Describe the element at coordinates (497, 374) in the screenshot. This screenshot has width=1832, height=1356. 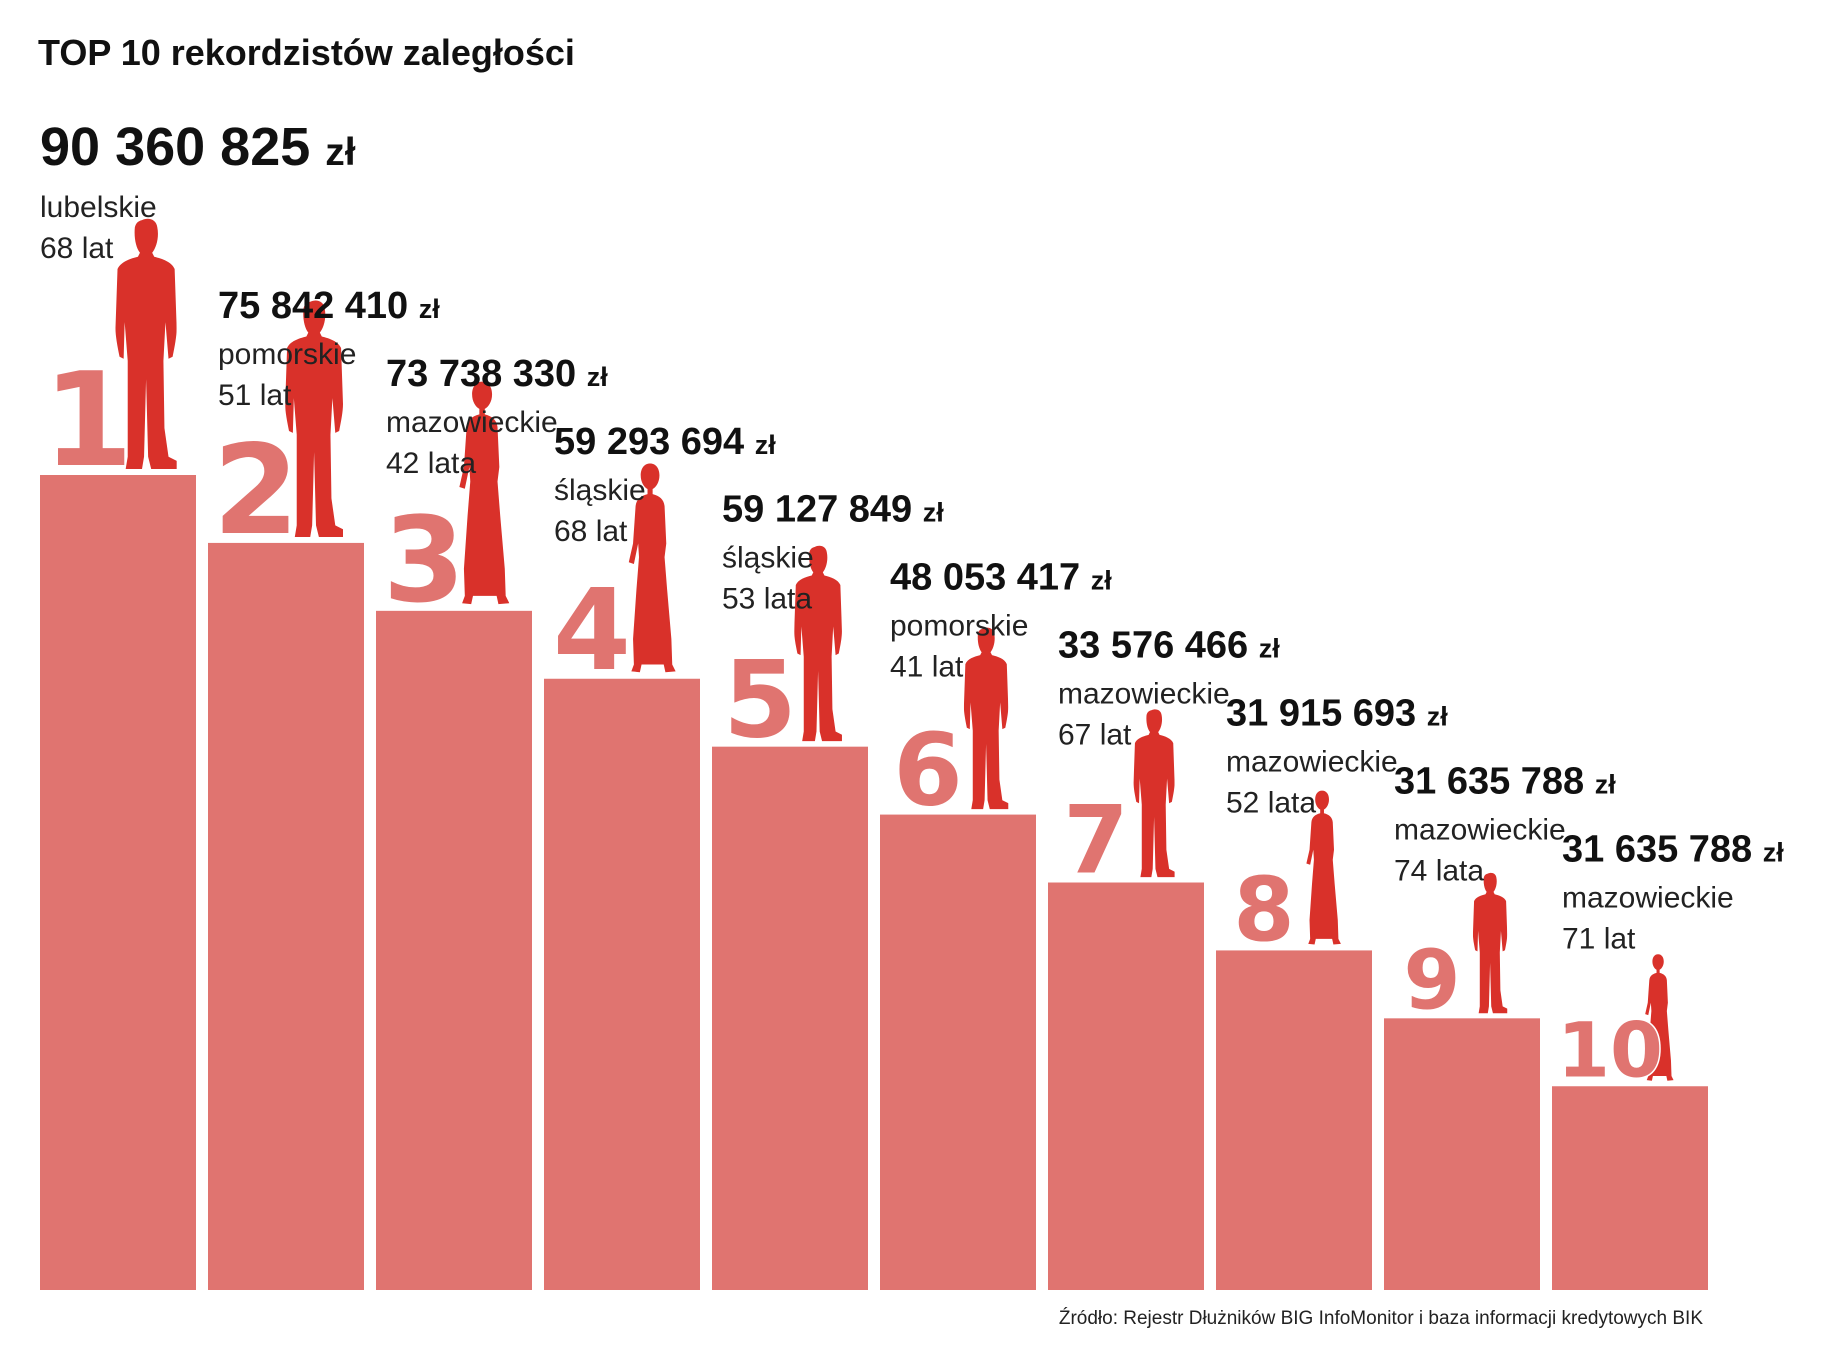
I see `value-label: 73 738 330 zł` at that location.